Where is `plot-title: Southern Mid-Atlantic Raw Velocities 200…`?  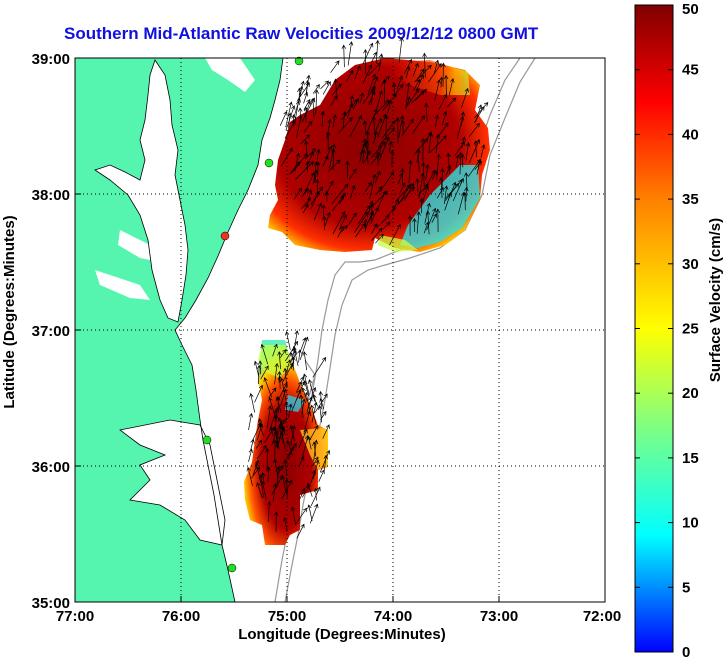
plot-title: Southern Mid-Atlantic Raw Velocities 200… is located at coordinates (301, 33).